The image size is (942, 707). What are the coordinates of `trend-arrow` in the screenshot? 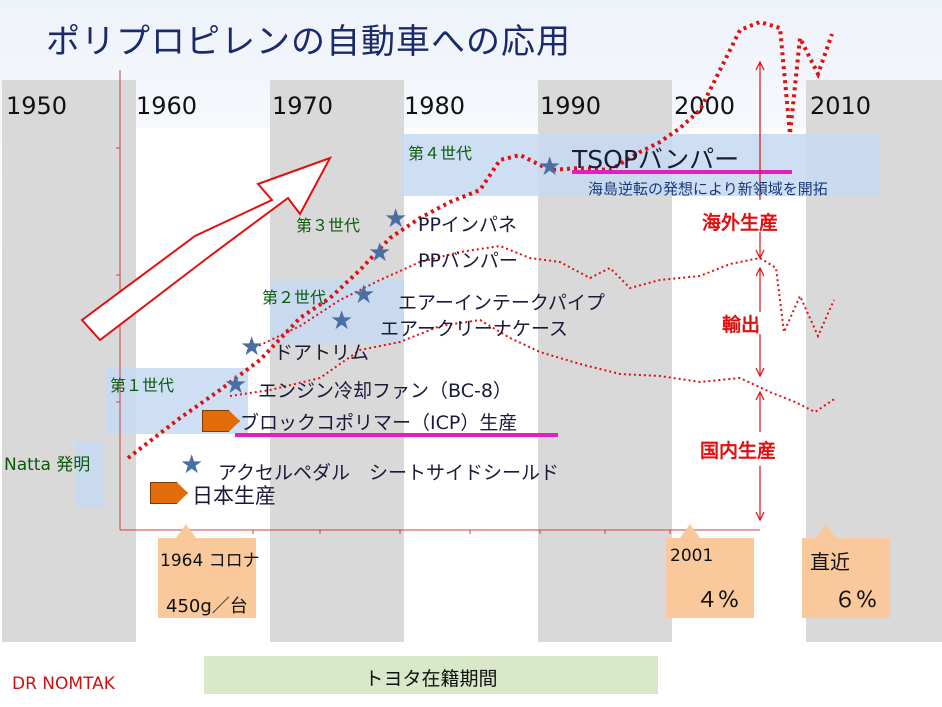 It's located at (206, 249).